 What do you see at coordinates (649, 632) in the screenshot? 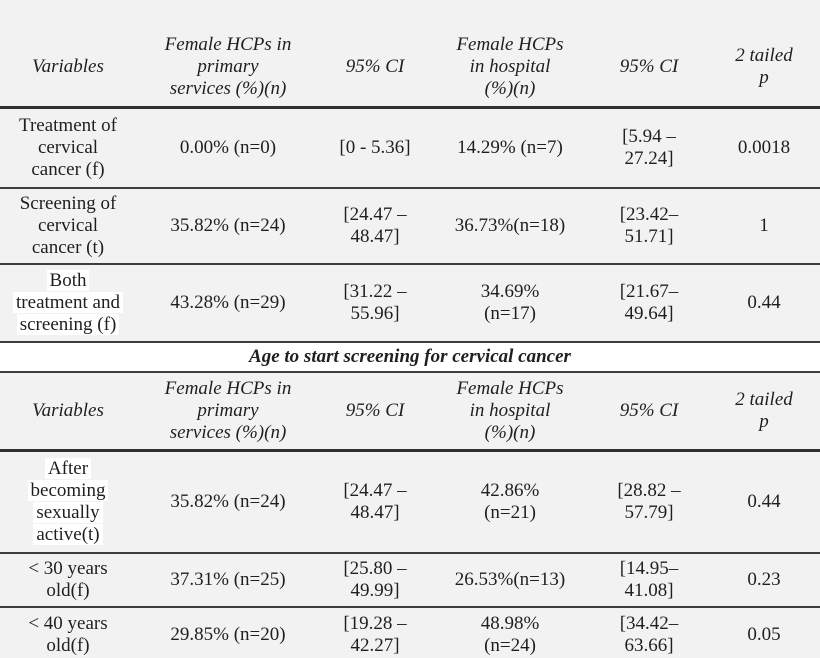
I see `cell-ci2: [34.42– 63.66]` at bounding box center [649, 632].